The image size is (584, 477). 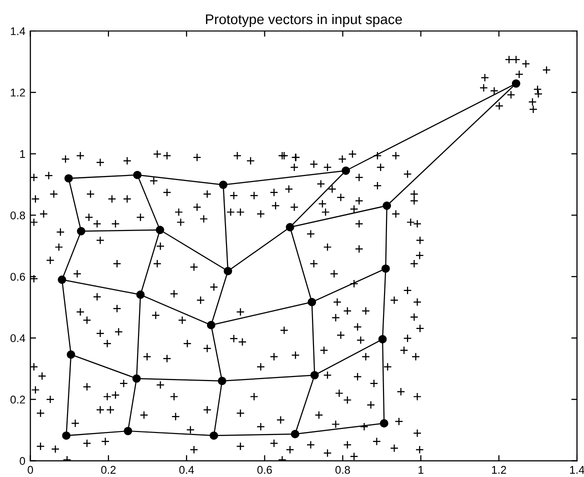 I want to click on y-tick-label: 0.6, so click(x=18, y=276).